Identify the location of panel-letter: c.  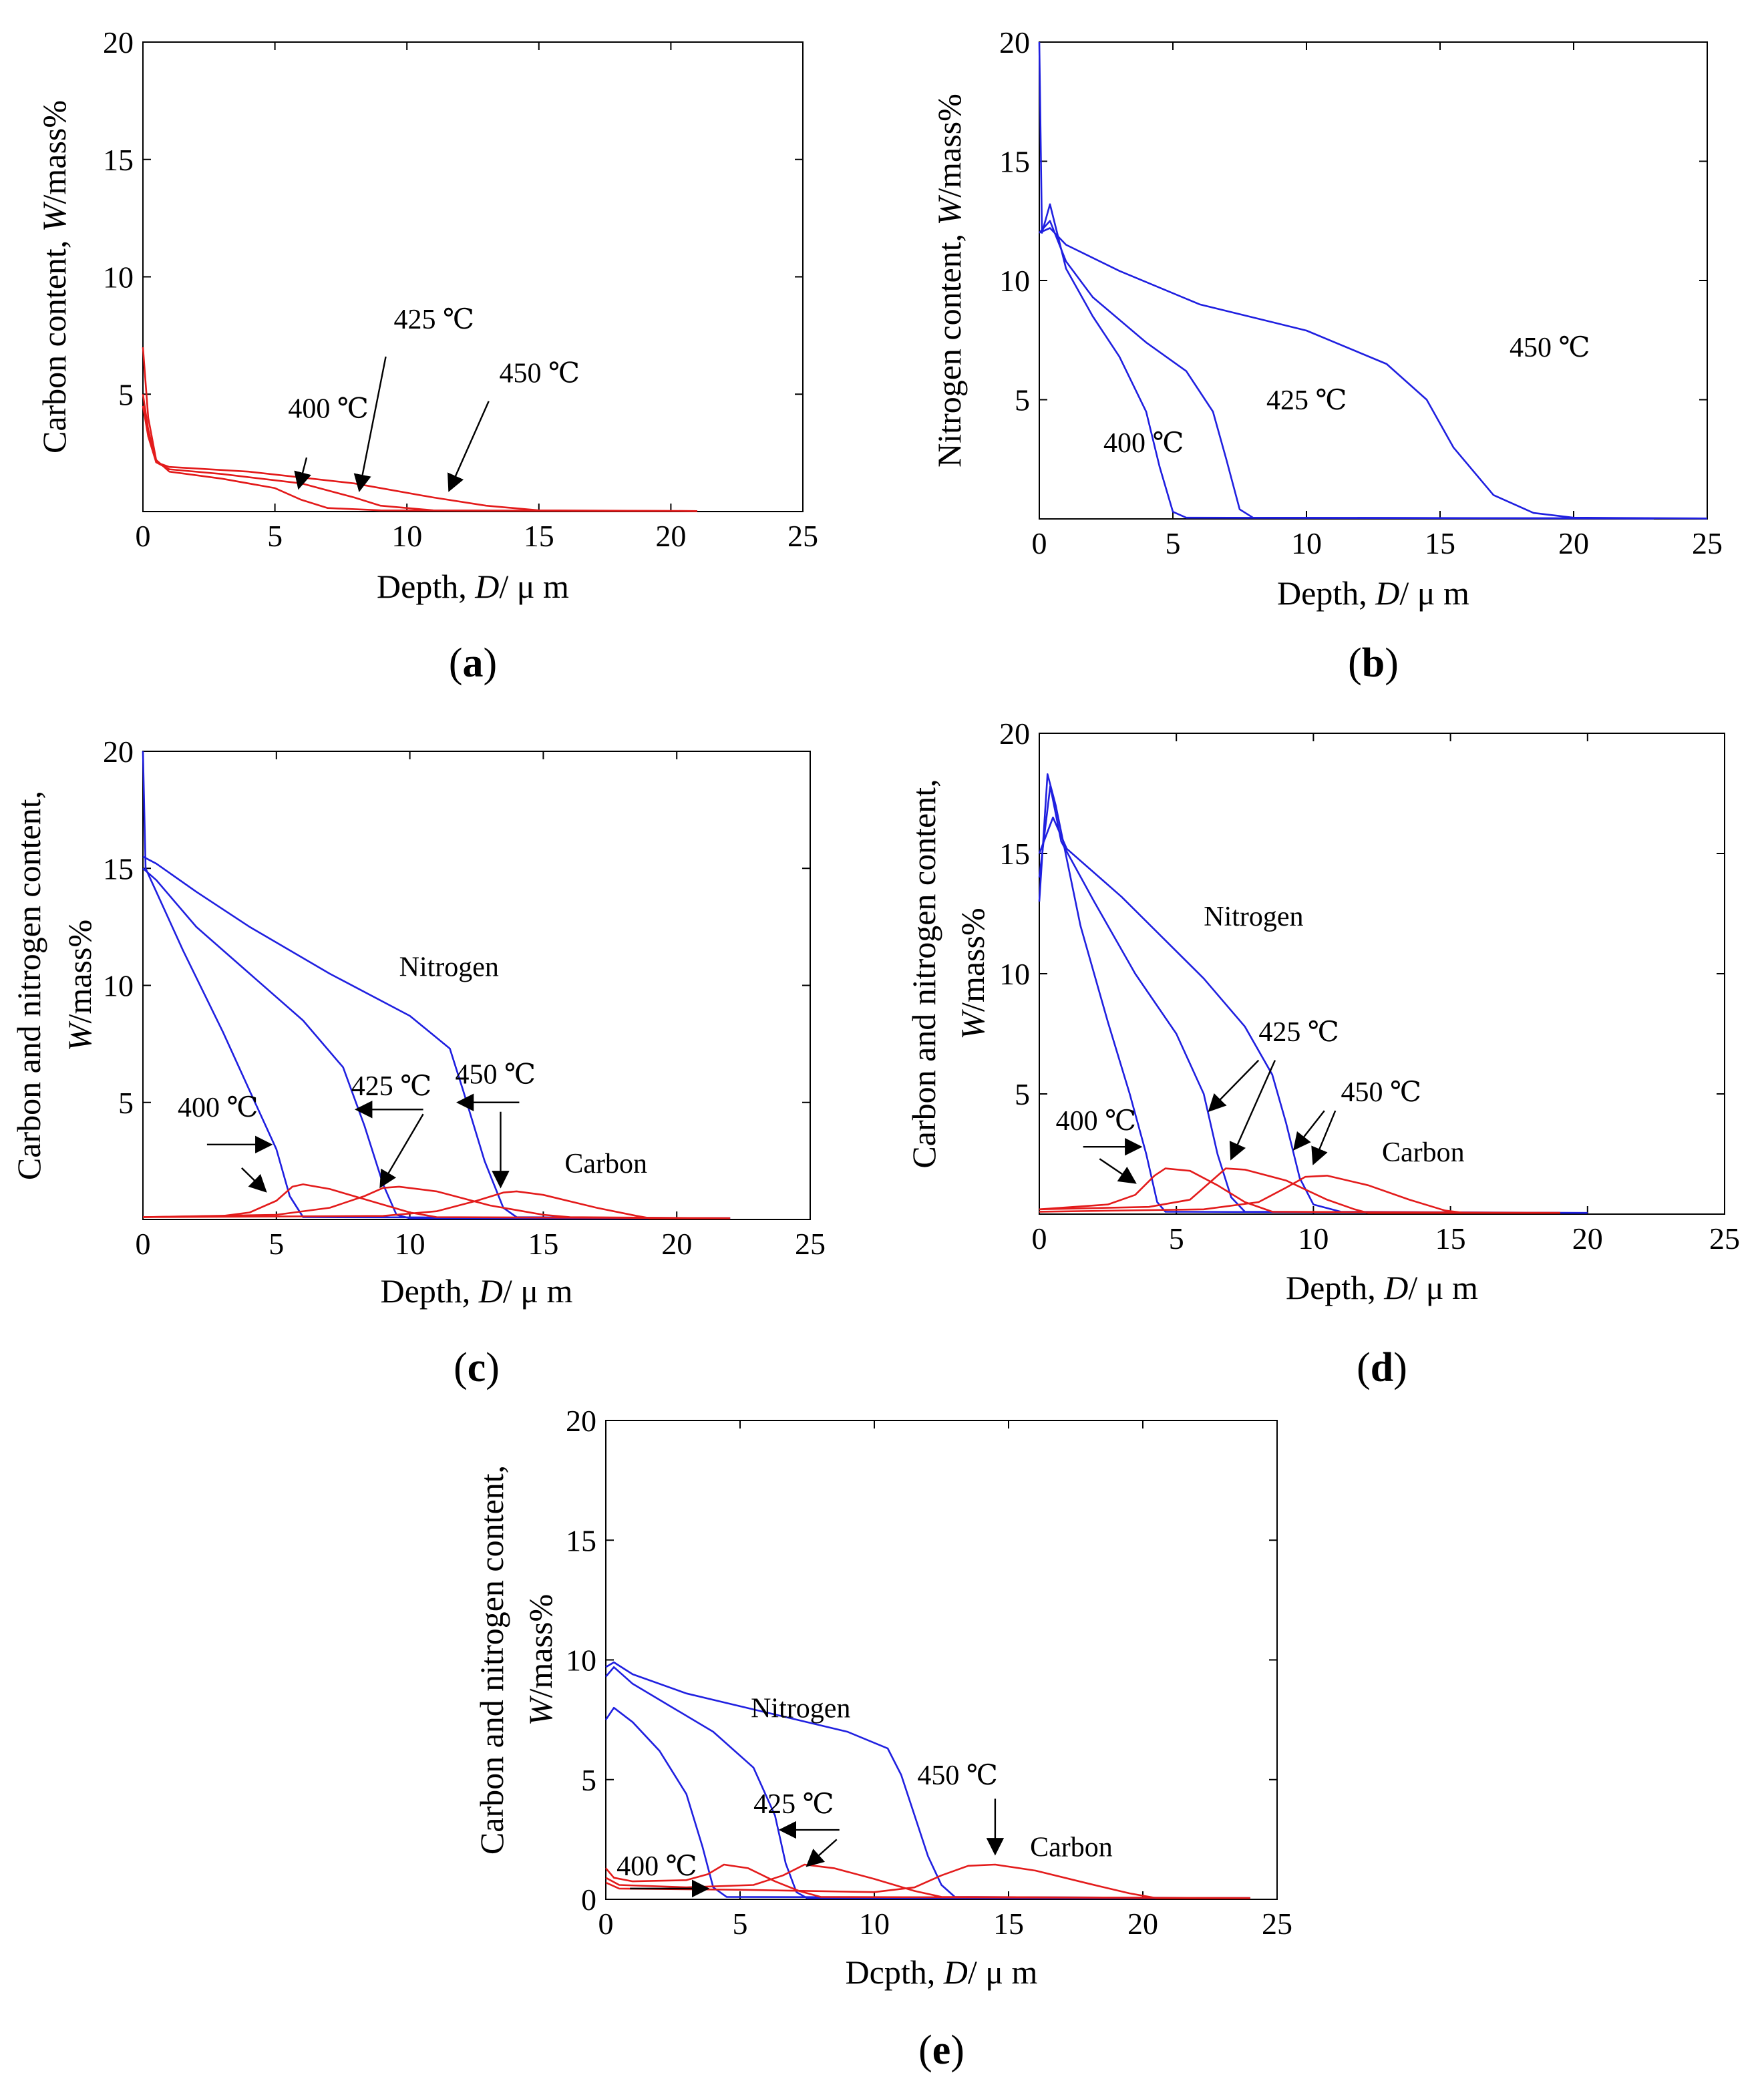
(477, 1367).